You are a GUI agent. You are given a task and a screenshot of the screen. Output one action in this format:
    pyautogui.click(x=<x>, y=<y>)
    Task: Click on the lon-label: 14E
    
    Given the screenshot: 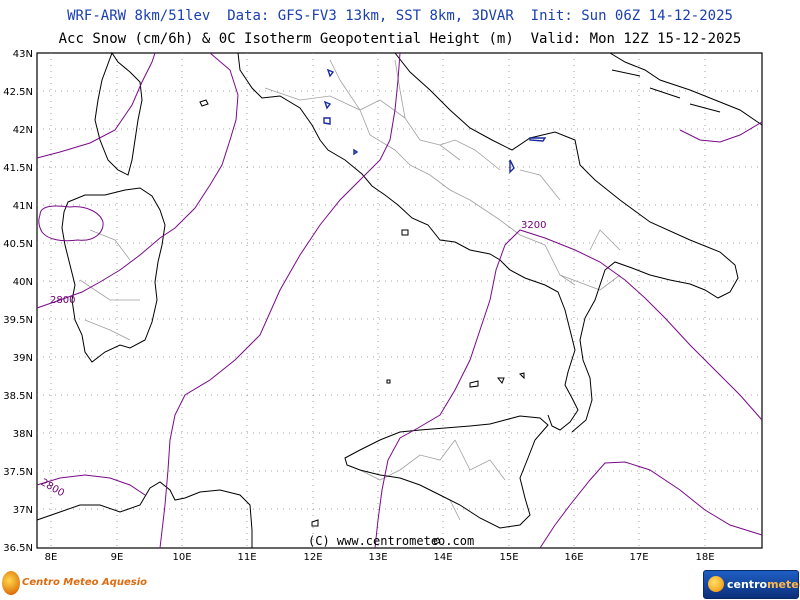 What is the action you would take?
    pyautogui.click(x=442, y=557)
    